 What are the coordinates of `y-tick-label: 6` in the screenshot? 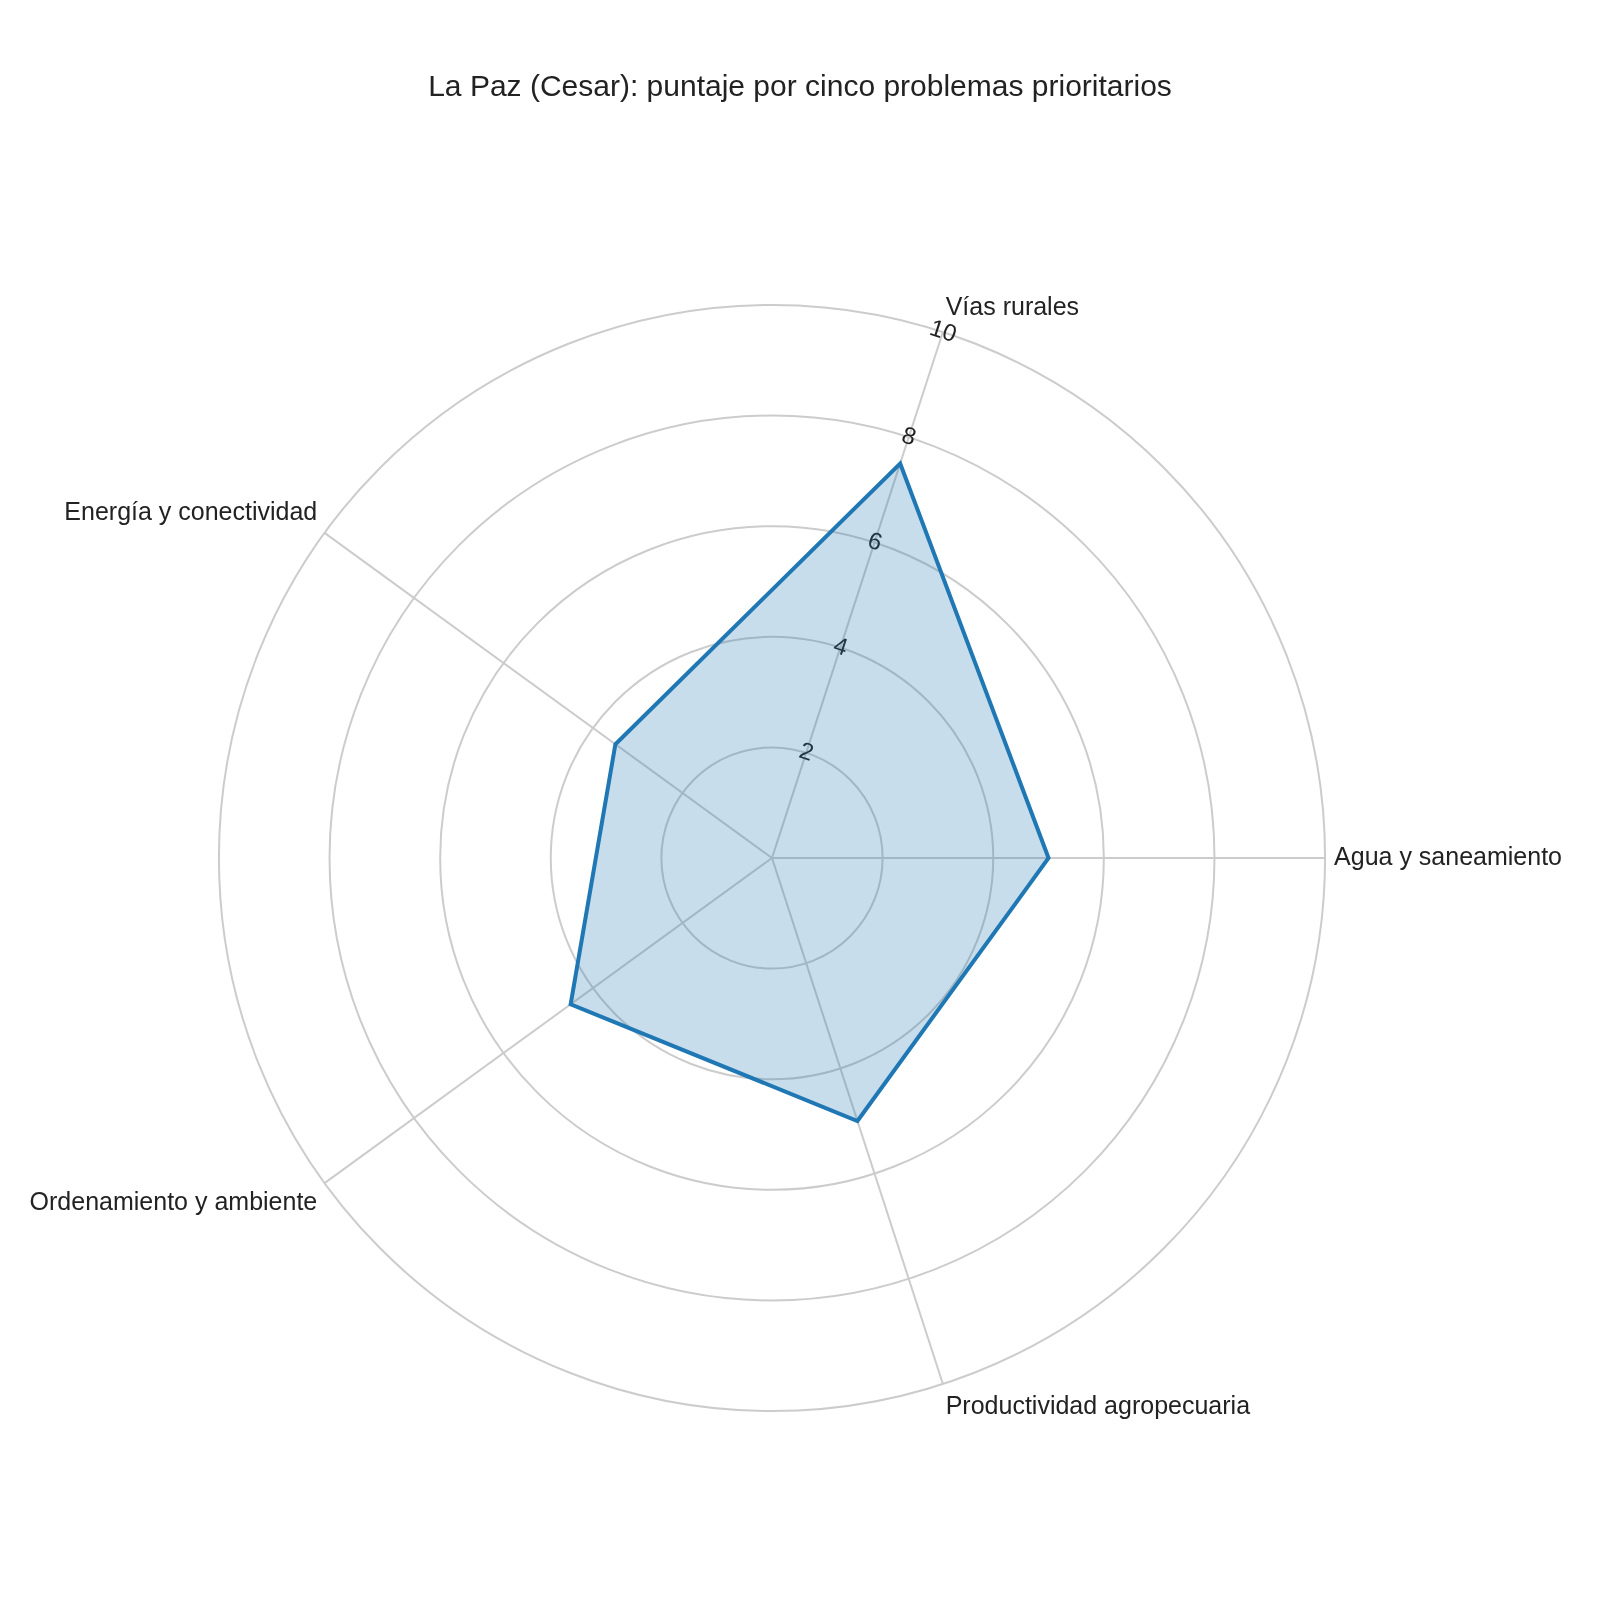 It's located at (875, 540).